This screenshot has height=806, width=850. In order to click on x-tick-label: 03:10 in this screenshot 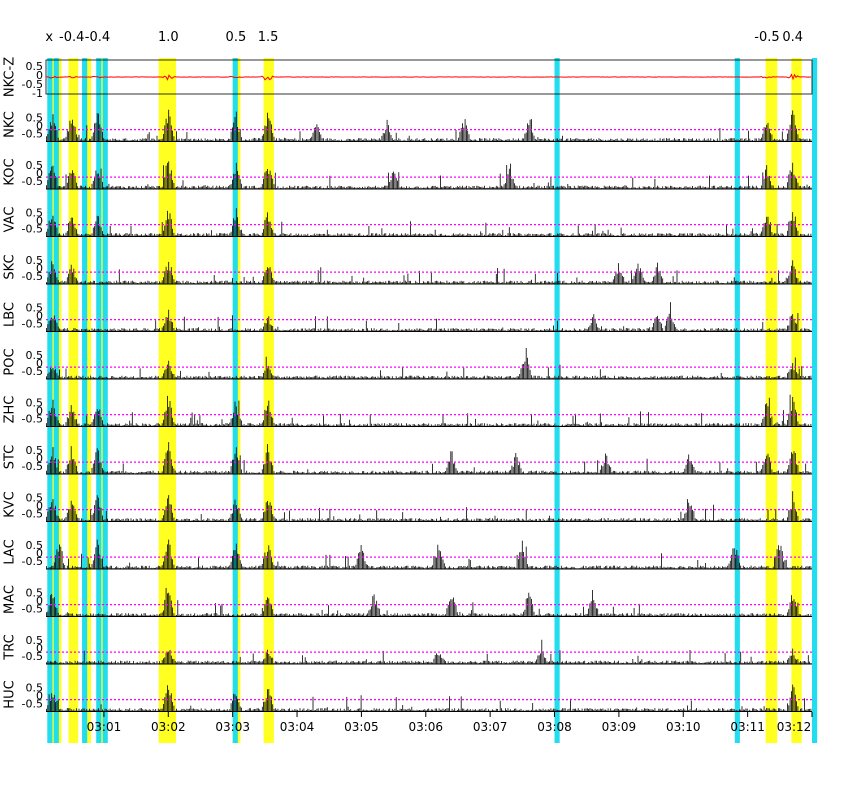, I will do `click(683, 727)`.